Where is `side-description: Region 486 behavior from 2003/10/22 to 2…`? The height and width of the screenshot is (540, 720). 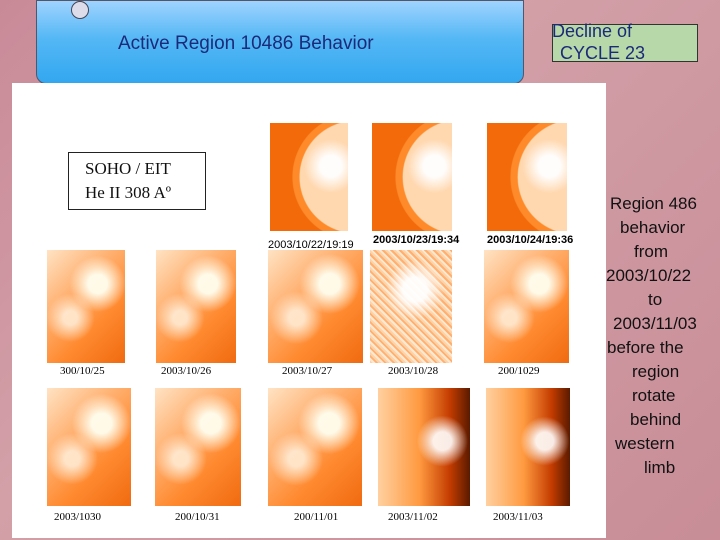
side-description: Region 486 behavior from 2003/10/22 to 2… is located at coordinates (662, 336).